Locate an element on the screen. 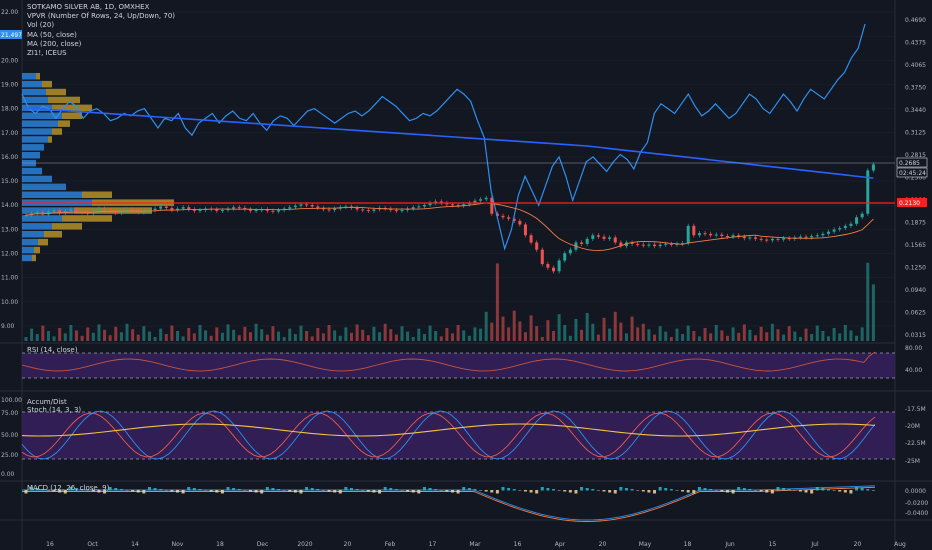  level-price-label: 0.2130 is located at coordinates (909, 203).